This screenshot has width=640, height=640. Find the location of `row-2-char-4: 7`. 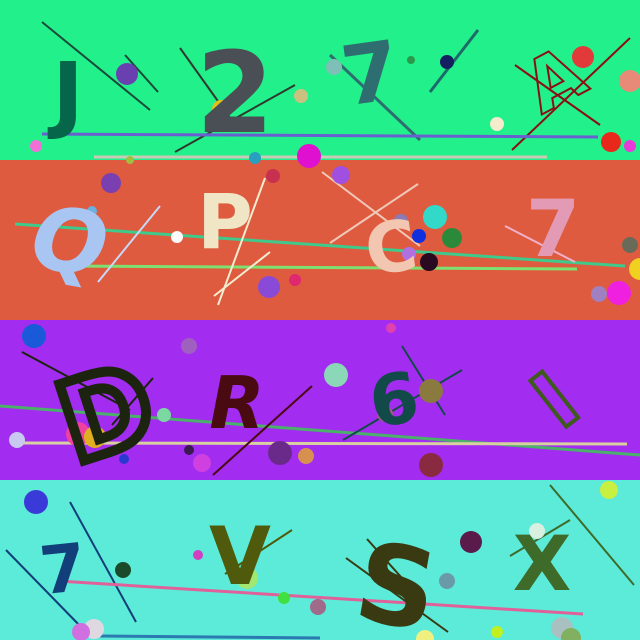

row-2-char-4: 7 is located at coordinates (553, 230).